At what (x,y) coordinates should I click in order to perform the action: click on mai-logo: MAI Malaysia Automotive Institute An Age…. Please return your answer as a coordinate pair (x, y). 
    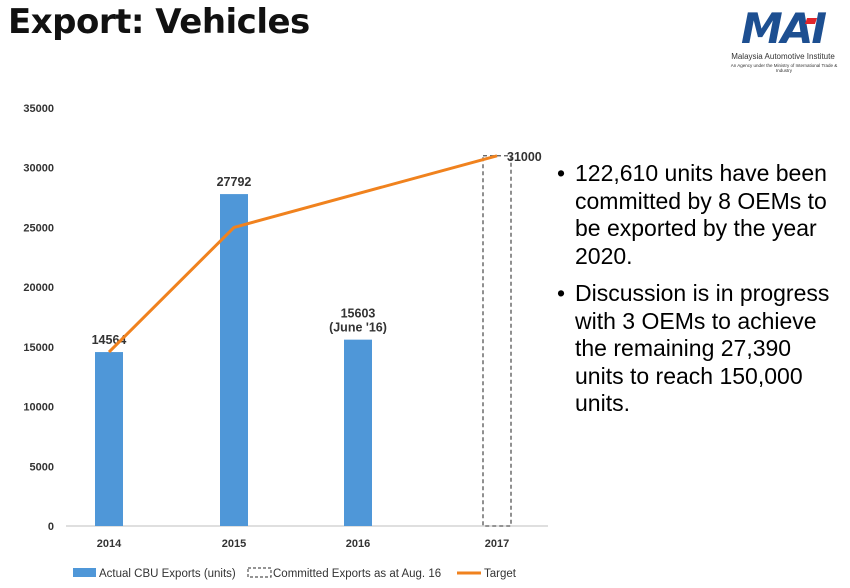
    Looking at the image, I should click on (783, 41).